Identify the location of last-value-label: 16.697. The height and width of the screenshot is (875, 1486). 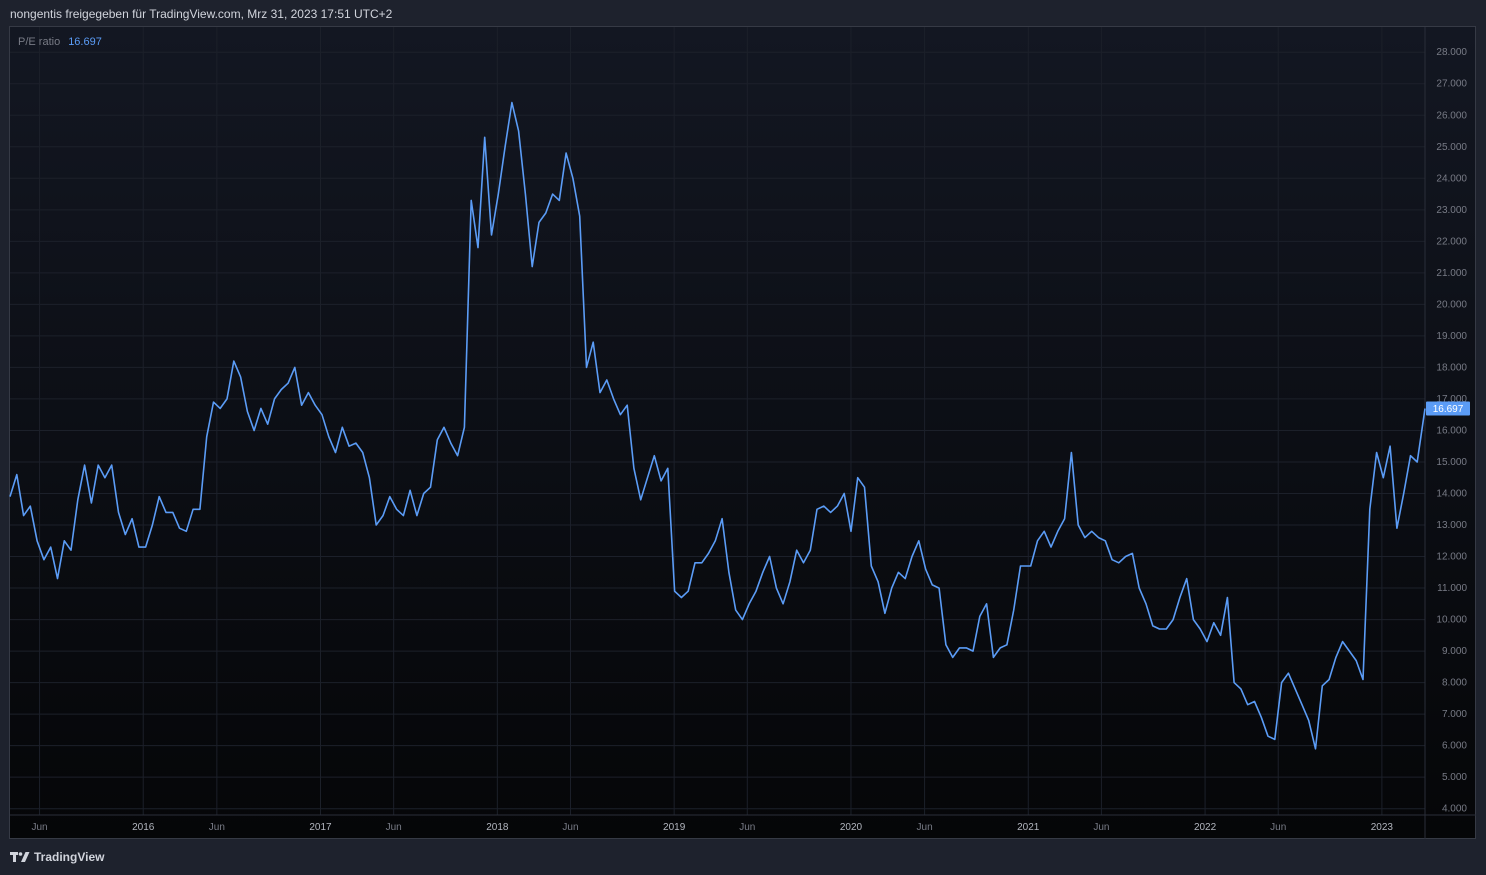
(1448, 409).